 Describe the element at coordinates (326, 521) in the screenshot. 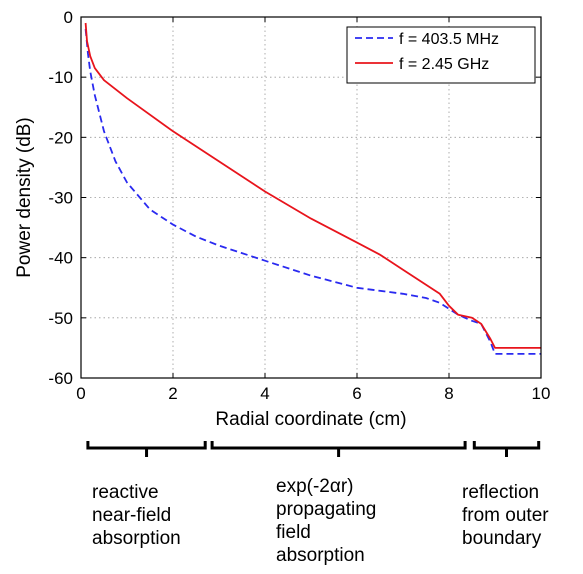

I see `annotation-propagating-field: exp(-2αr) propagating field absorption` at that location.